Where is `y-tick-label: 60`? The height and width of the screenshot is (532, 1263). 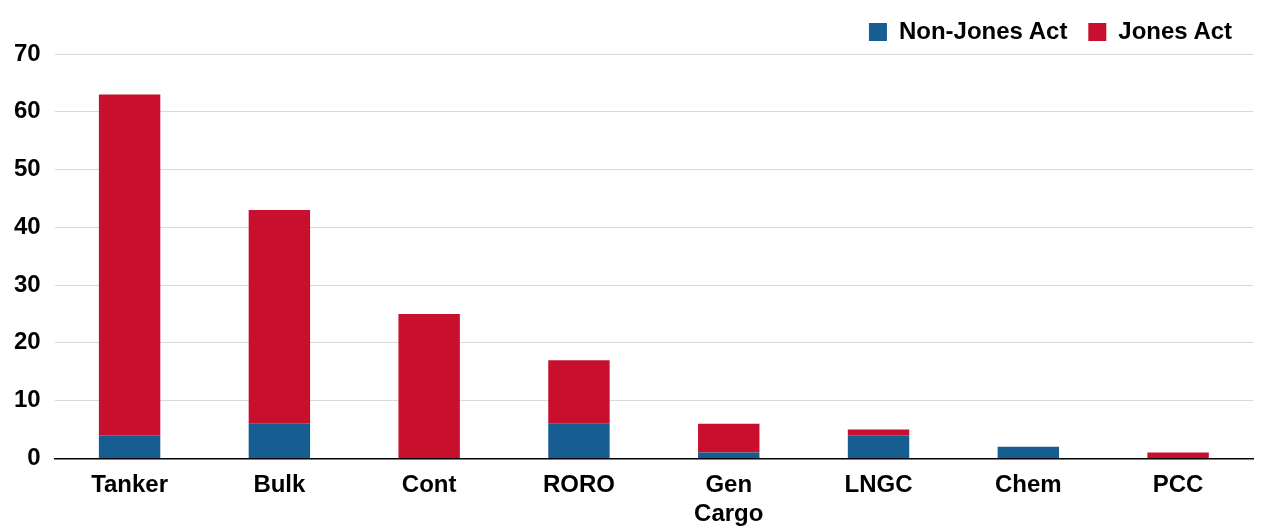 y-tick-label: 60 is located at coordinates (27, 110).